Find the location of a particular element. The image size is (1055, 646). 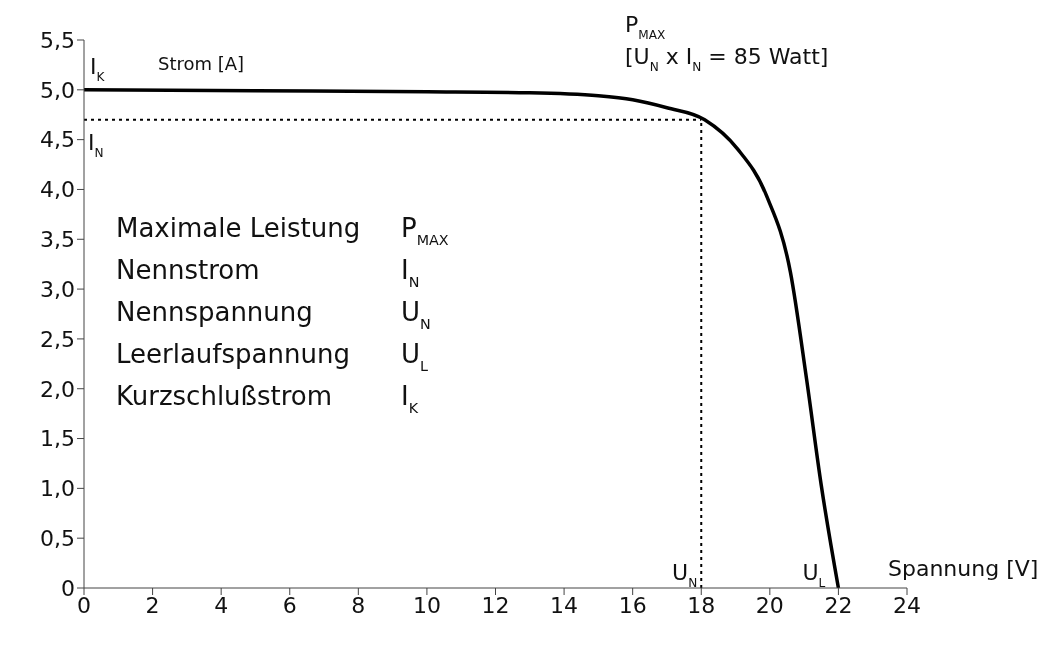

y-tick-label: 0 is located at coordinates (68, 588).